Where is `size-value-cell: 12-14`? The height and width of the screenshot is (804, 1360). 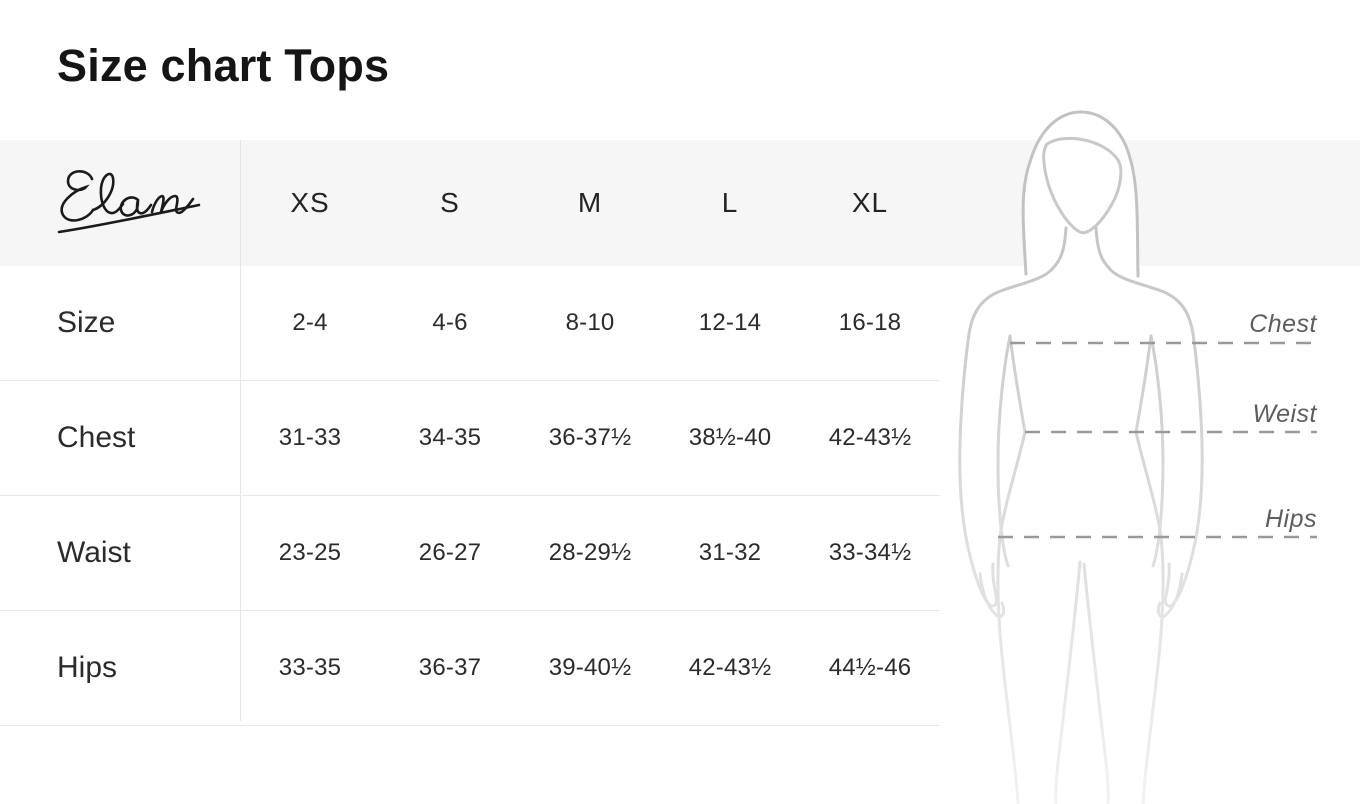
size-value-cell: 12-14 is located at coordinates (730, 322).